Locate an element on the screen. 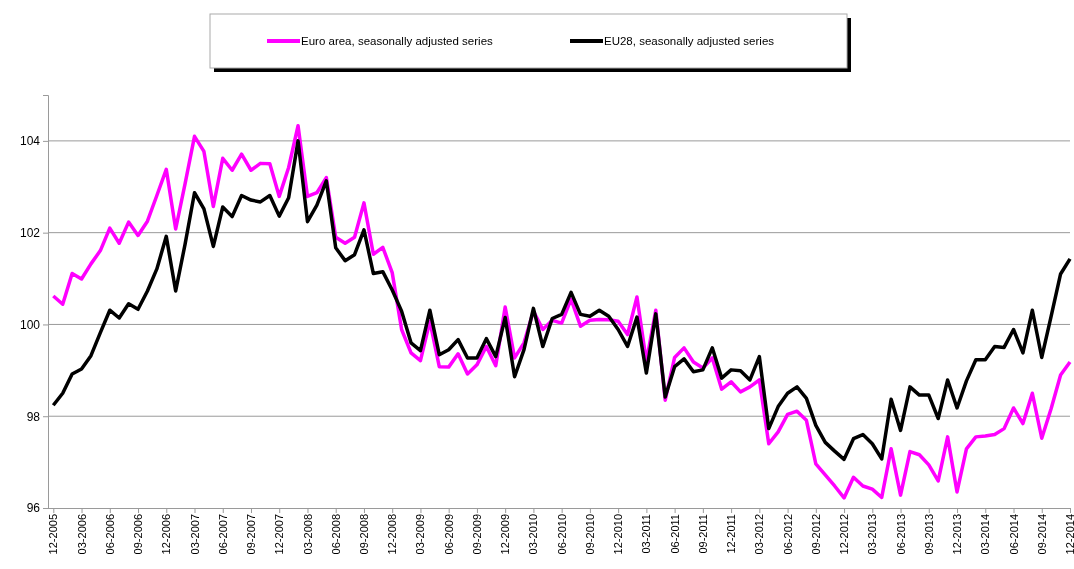 The height and width of the screenshot is (569, 1074). x-tick-label: 12-2008 is located at coordinates (392, 534).